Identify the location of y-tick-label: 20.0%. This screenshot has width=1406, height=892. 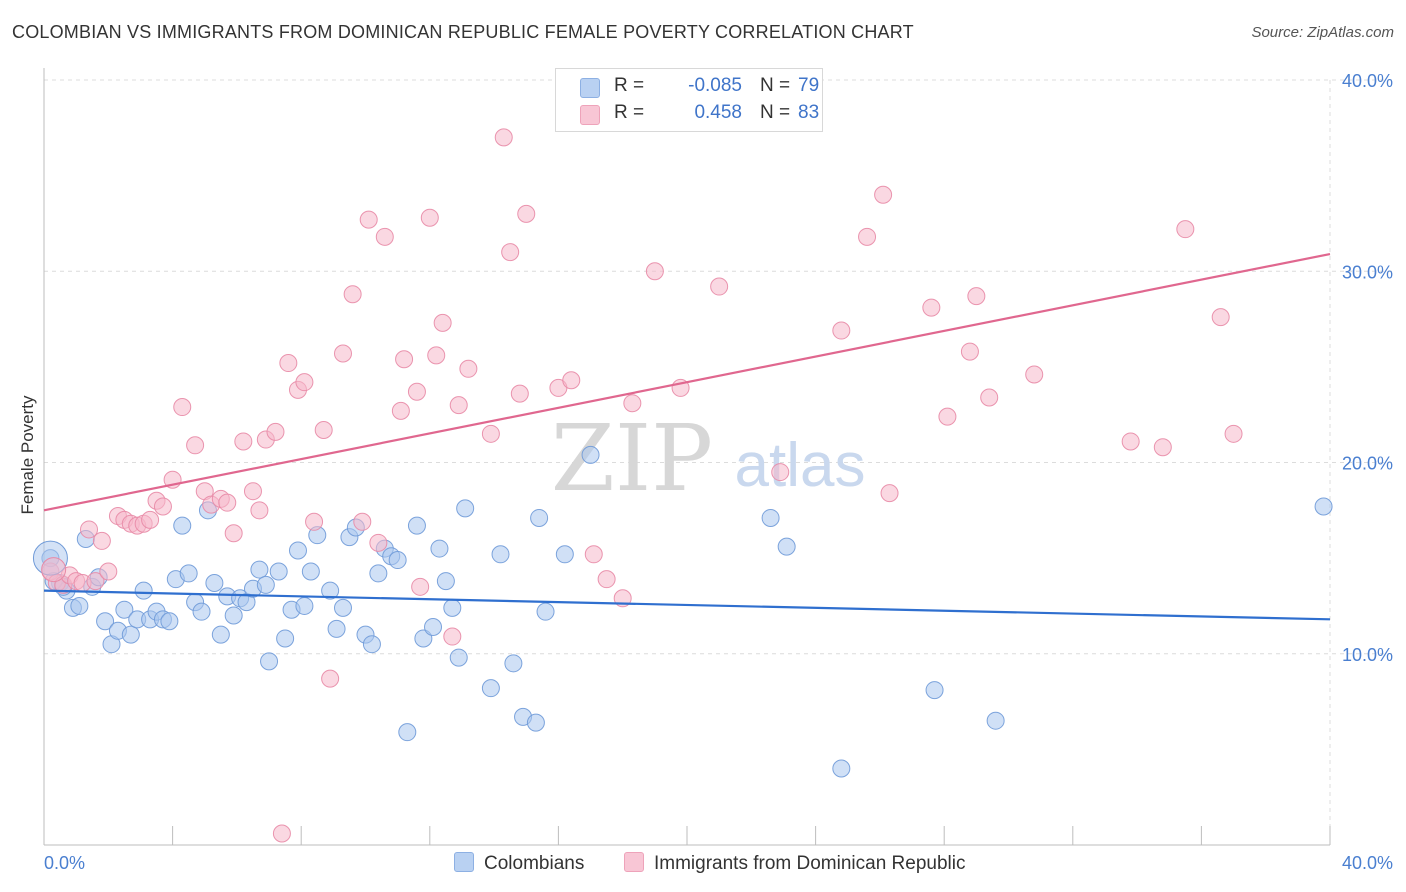
(1367, 464).